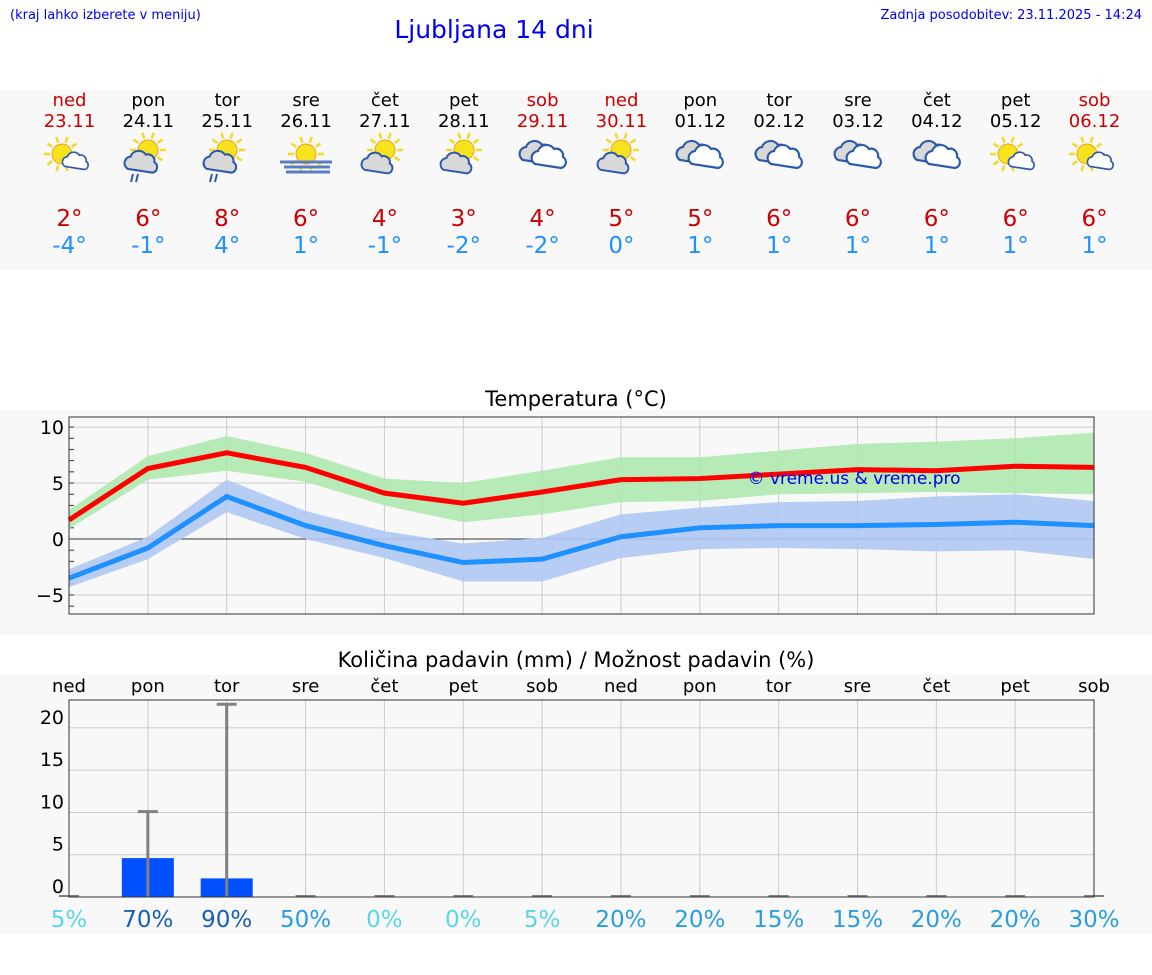 This screenshot has width=1152, height=975. I want to click on day-date: 25.11, so click(227, 121).